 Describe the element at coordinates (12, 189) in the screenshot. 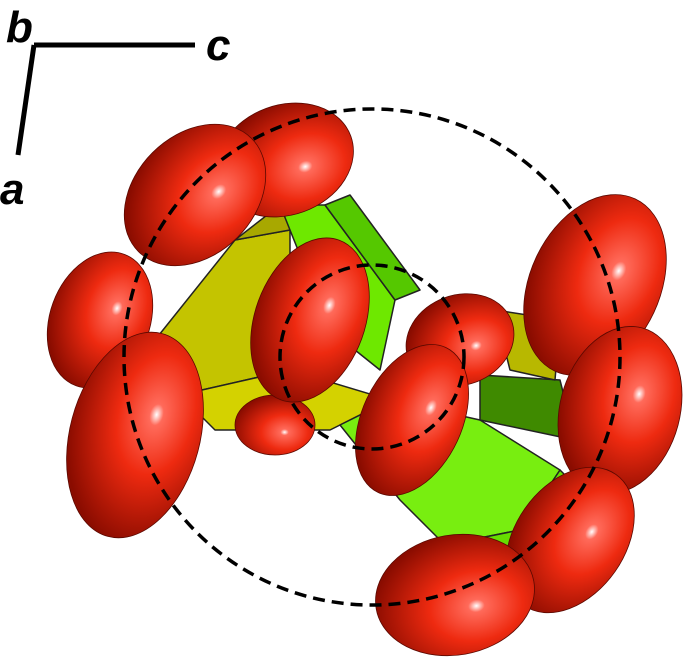

I see `axis-label-a: a` at that location.